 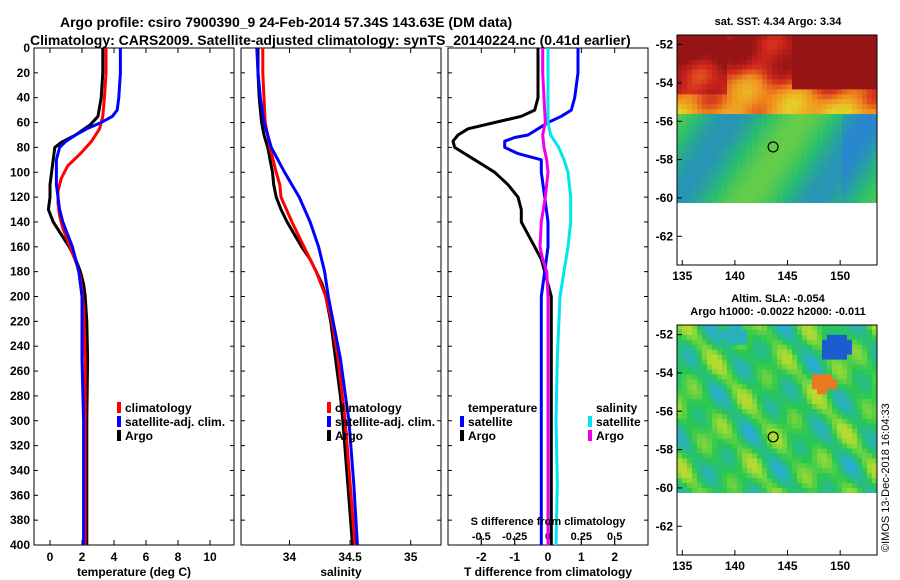 What do you see at coordinates (665, 373) in the screenshot?
I see `map-y-tick-label: -54` at bounding box center [665, 373].